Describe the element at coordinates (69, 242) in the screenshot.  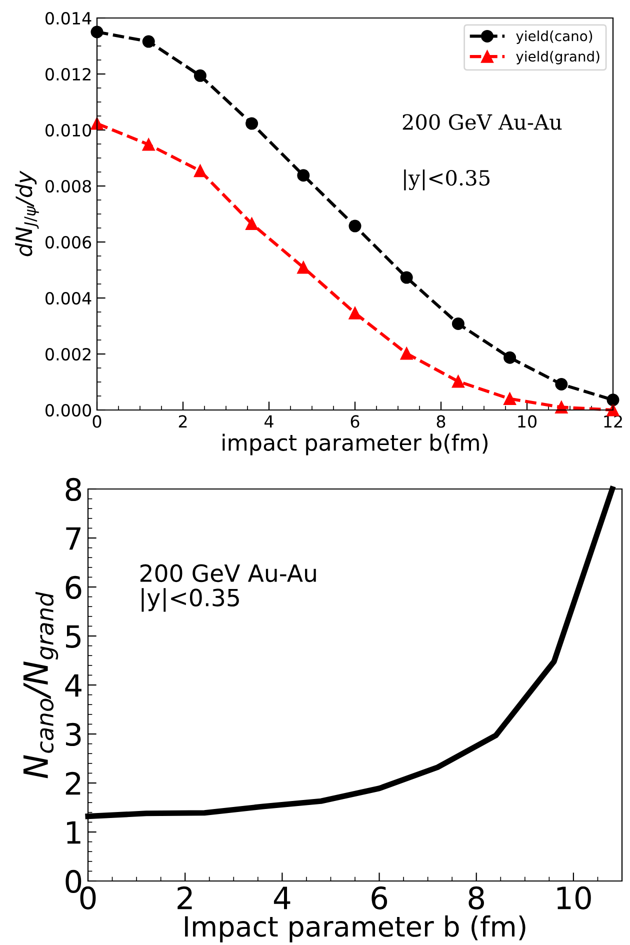
I see `y-tick-label: 0.006` at that location.